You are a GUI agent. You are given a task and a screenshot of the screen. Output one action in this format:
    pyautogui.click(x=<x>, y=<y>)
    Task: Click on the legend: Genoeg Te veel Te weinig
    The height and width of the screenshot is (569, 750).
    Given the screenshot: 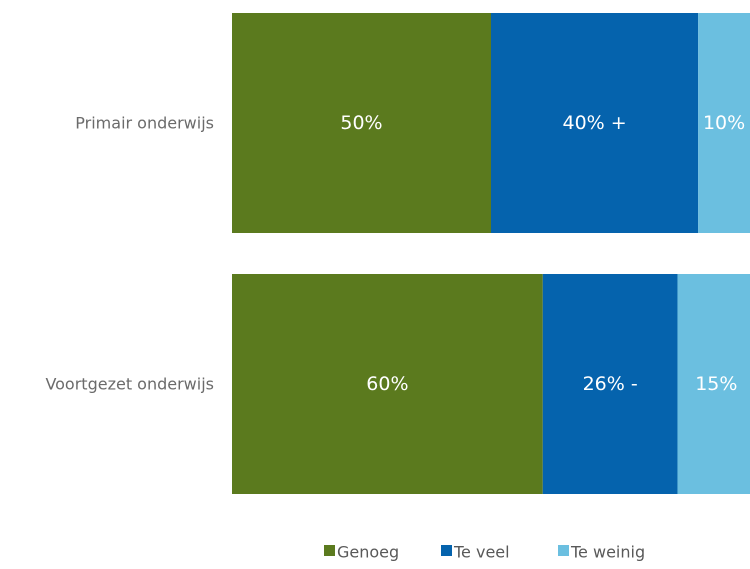 What is the action you would take?
    pyautogui.click(x=484, y=552)
    